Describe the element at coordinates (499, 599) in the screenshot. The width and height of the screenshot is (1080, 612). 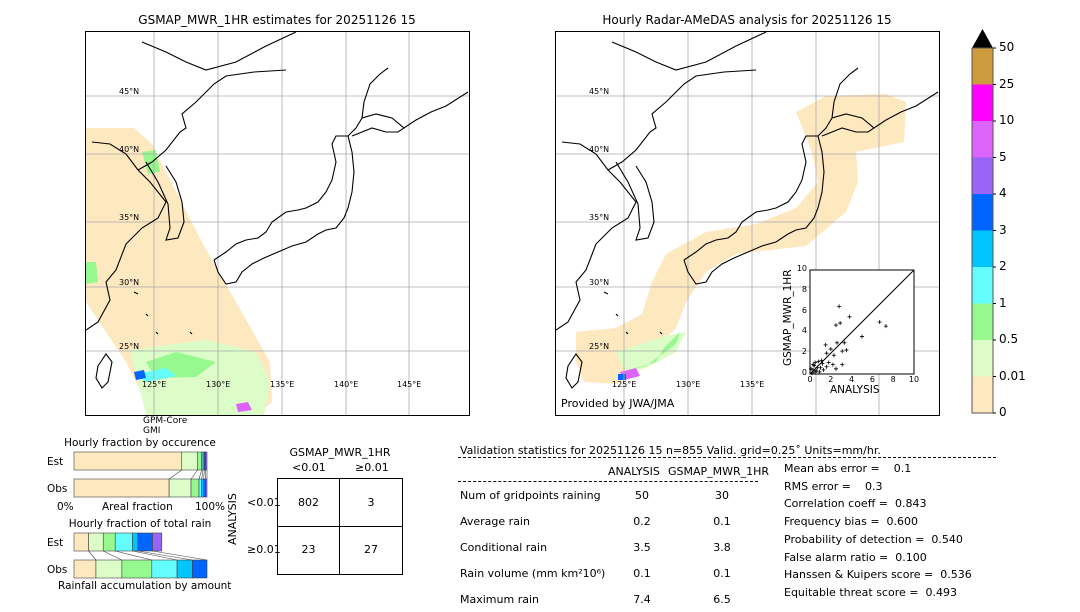
I see `stat-label: Maximum rain` at that location.